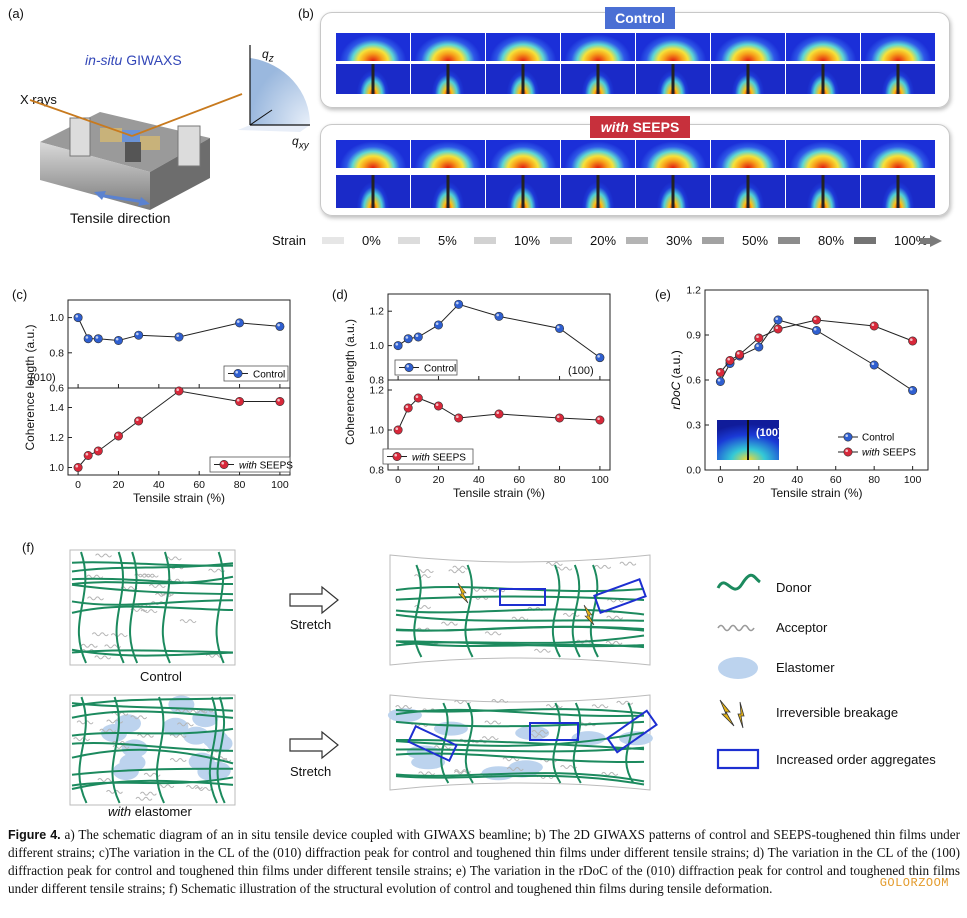 The height and width of the screenshot is (918, 967). I want to click on y-tick-label: 0.0, so click(693, 471).